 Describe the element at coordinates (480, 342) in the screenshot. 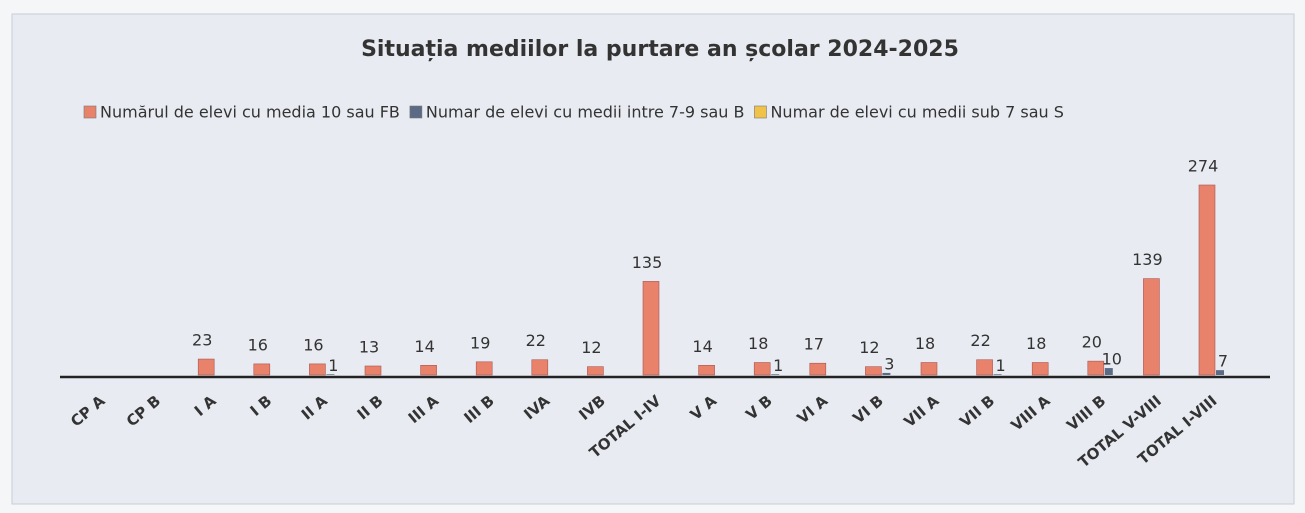

I see `data-label: 19` at that location.